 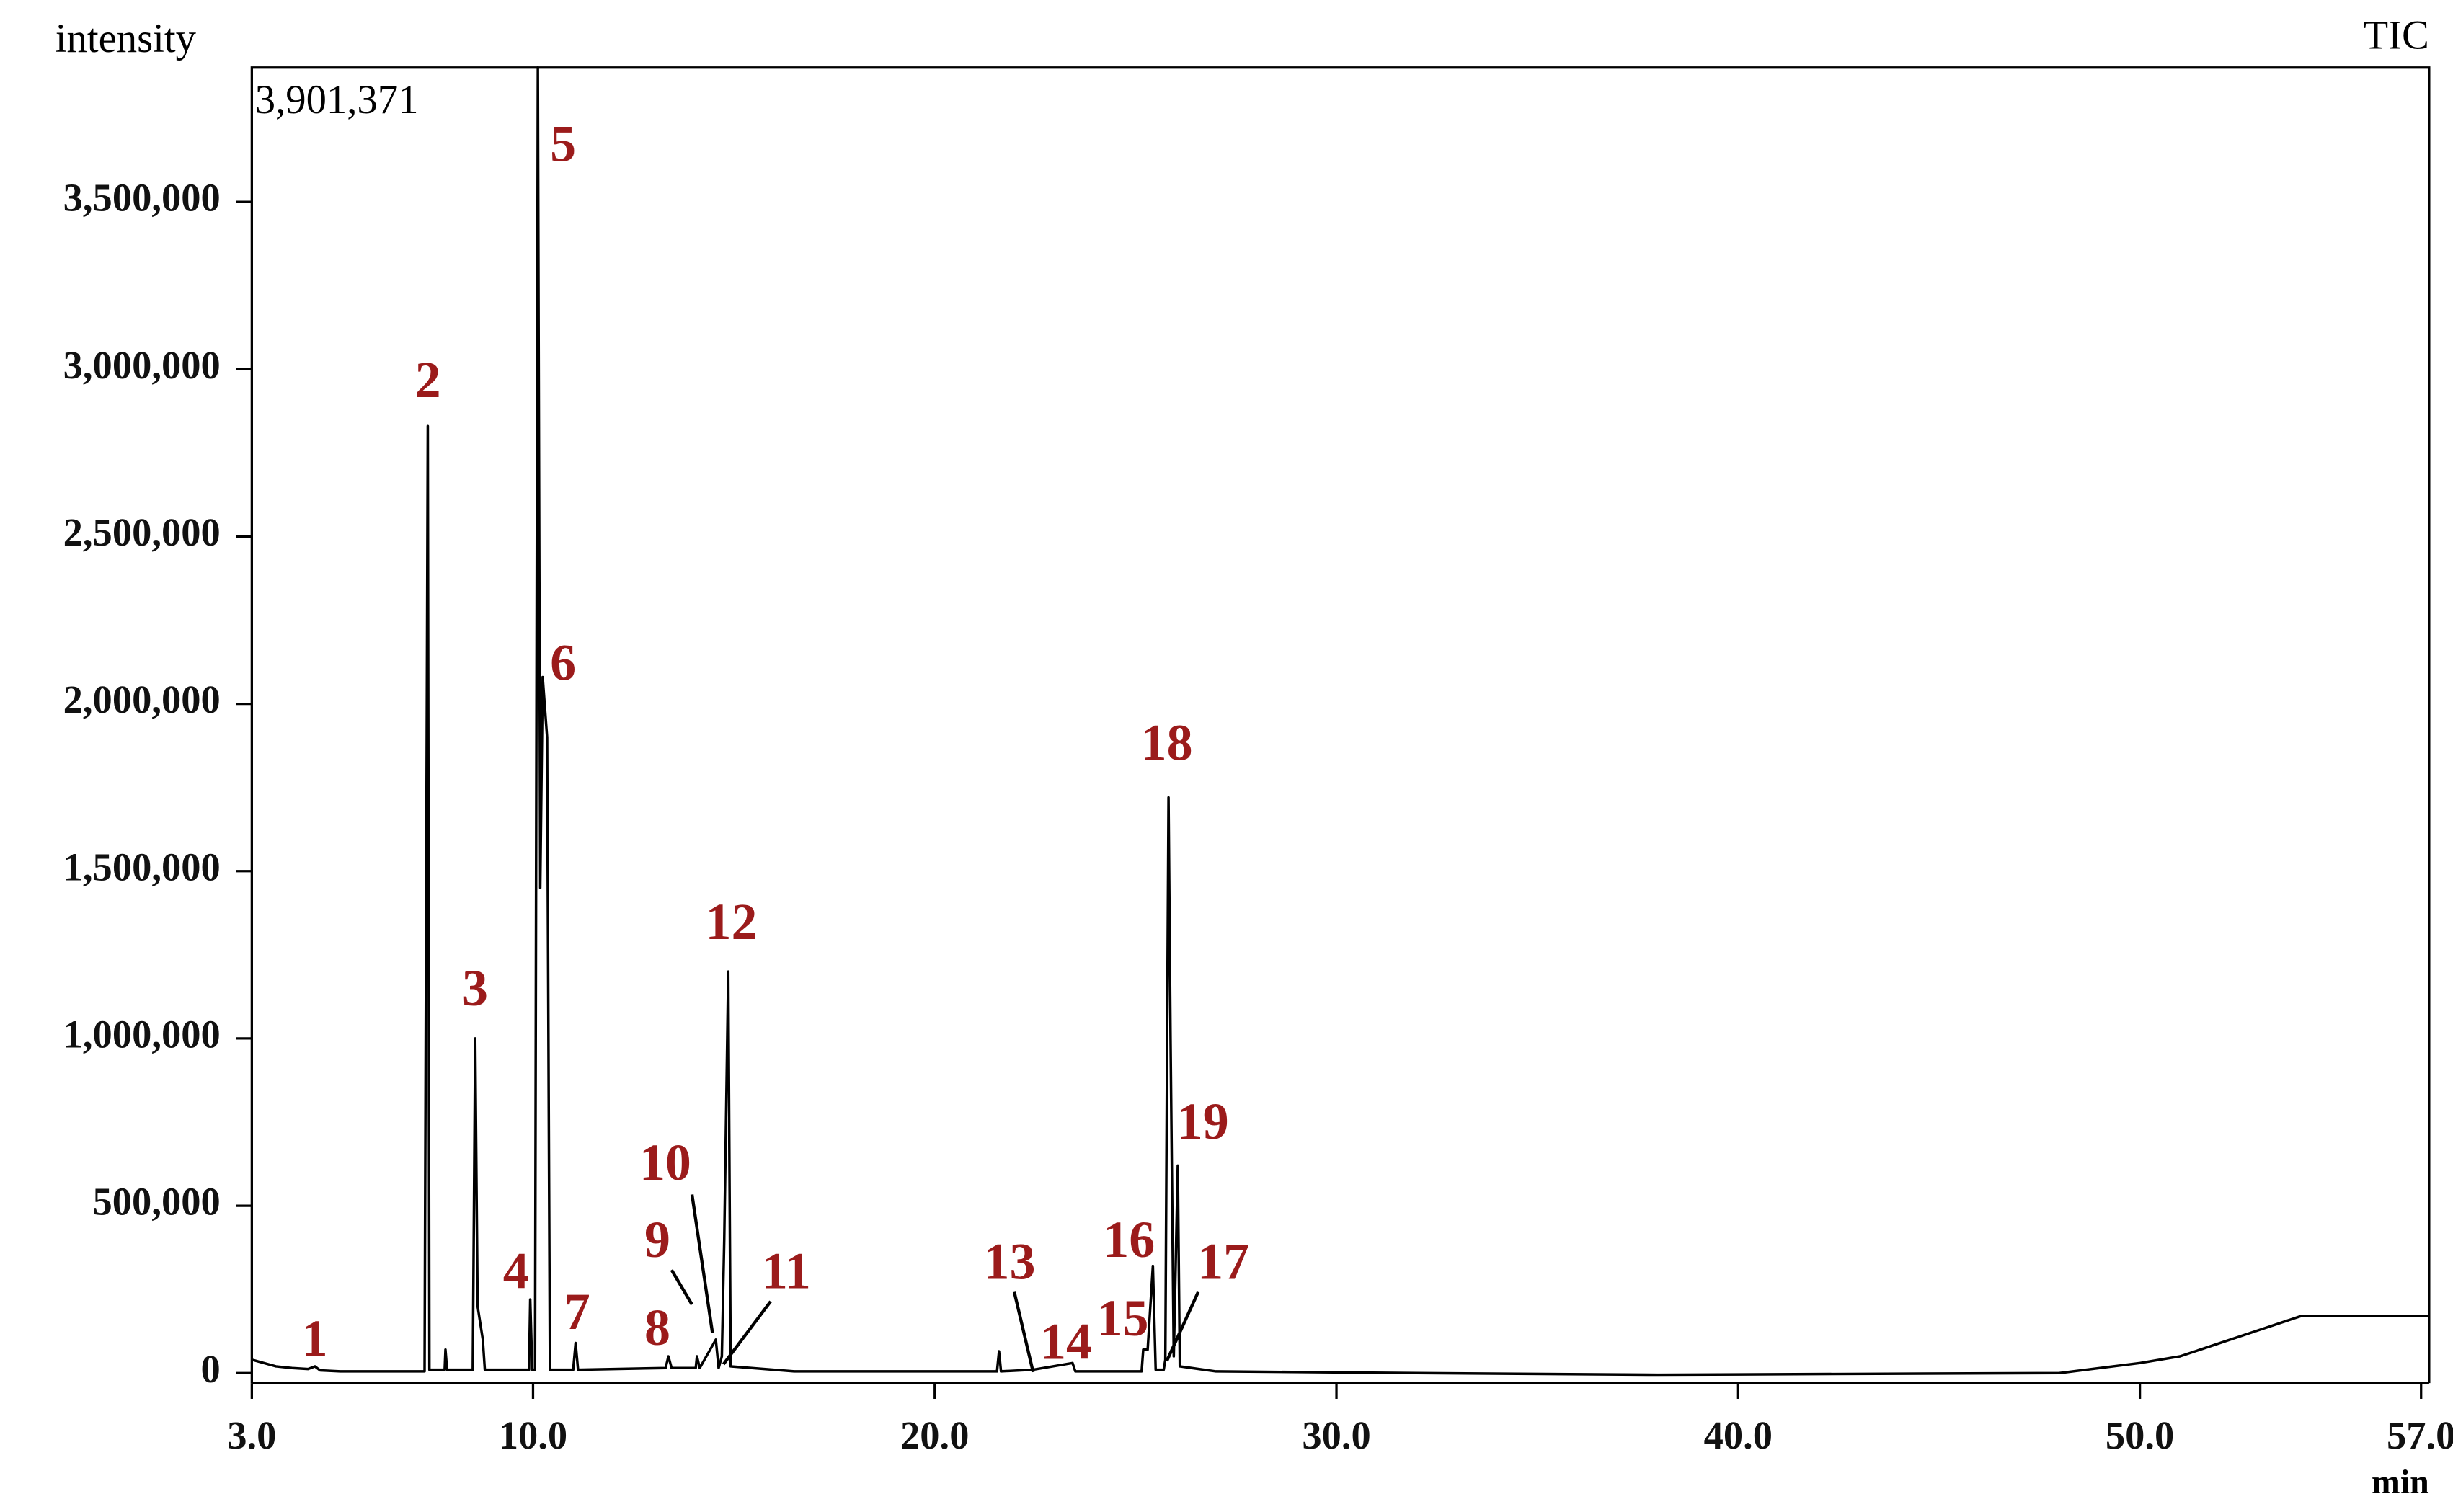 What do you see at coordinates (142, 867) in the screenshot?
I see `y-tick-label: 1,500,000` at bounding box center [142, 867].